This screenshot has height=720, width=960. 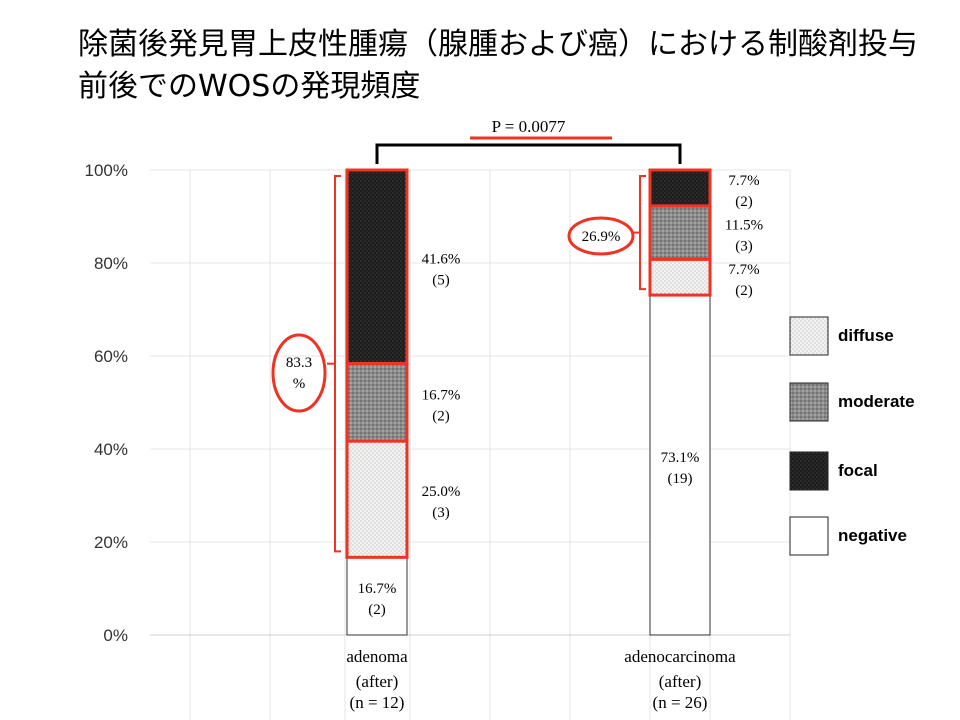 I want to click on bar-value-label: 41.6%, so click(x=441, y=260).